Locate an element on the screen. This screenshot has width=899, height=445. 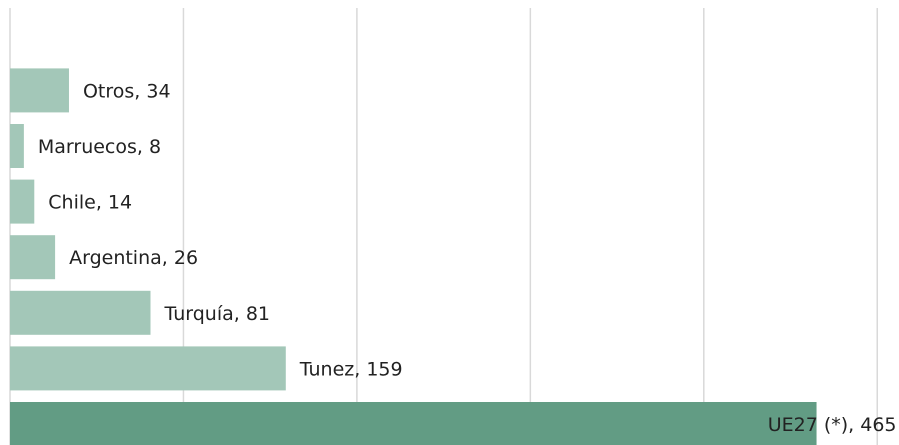
bar-tunez is located at coordinates (148, 368).